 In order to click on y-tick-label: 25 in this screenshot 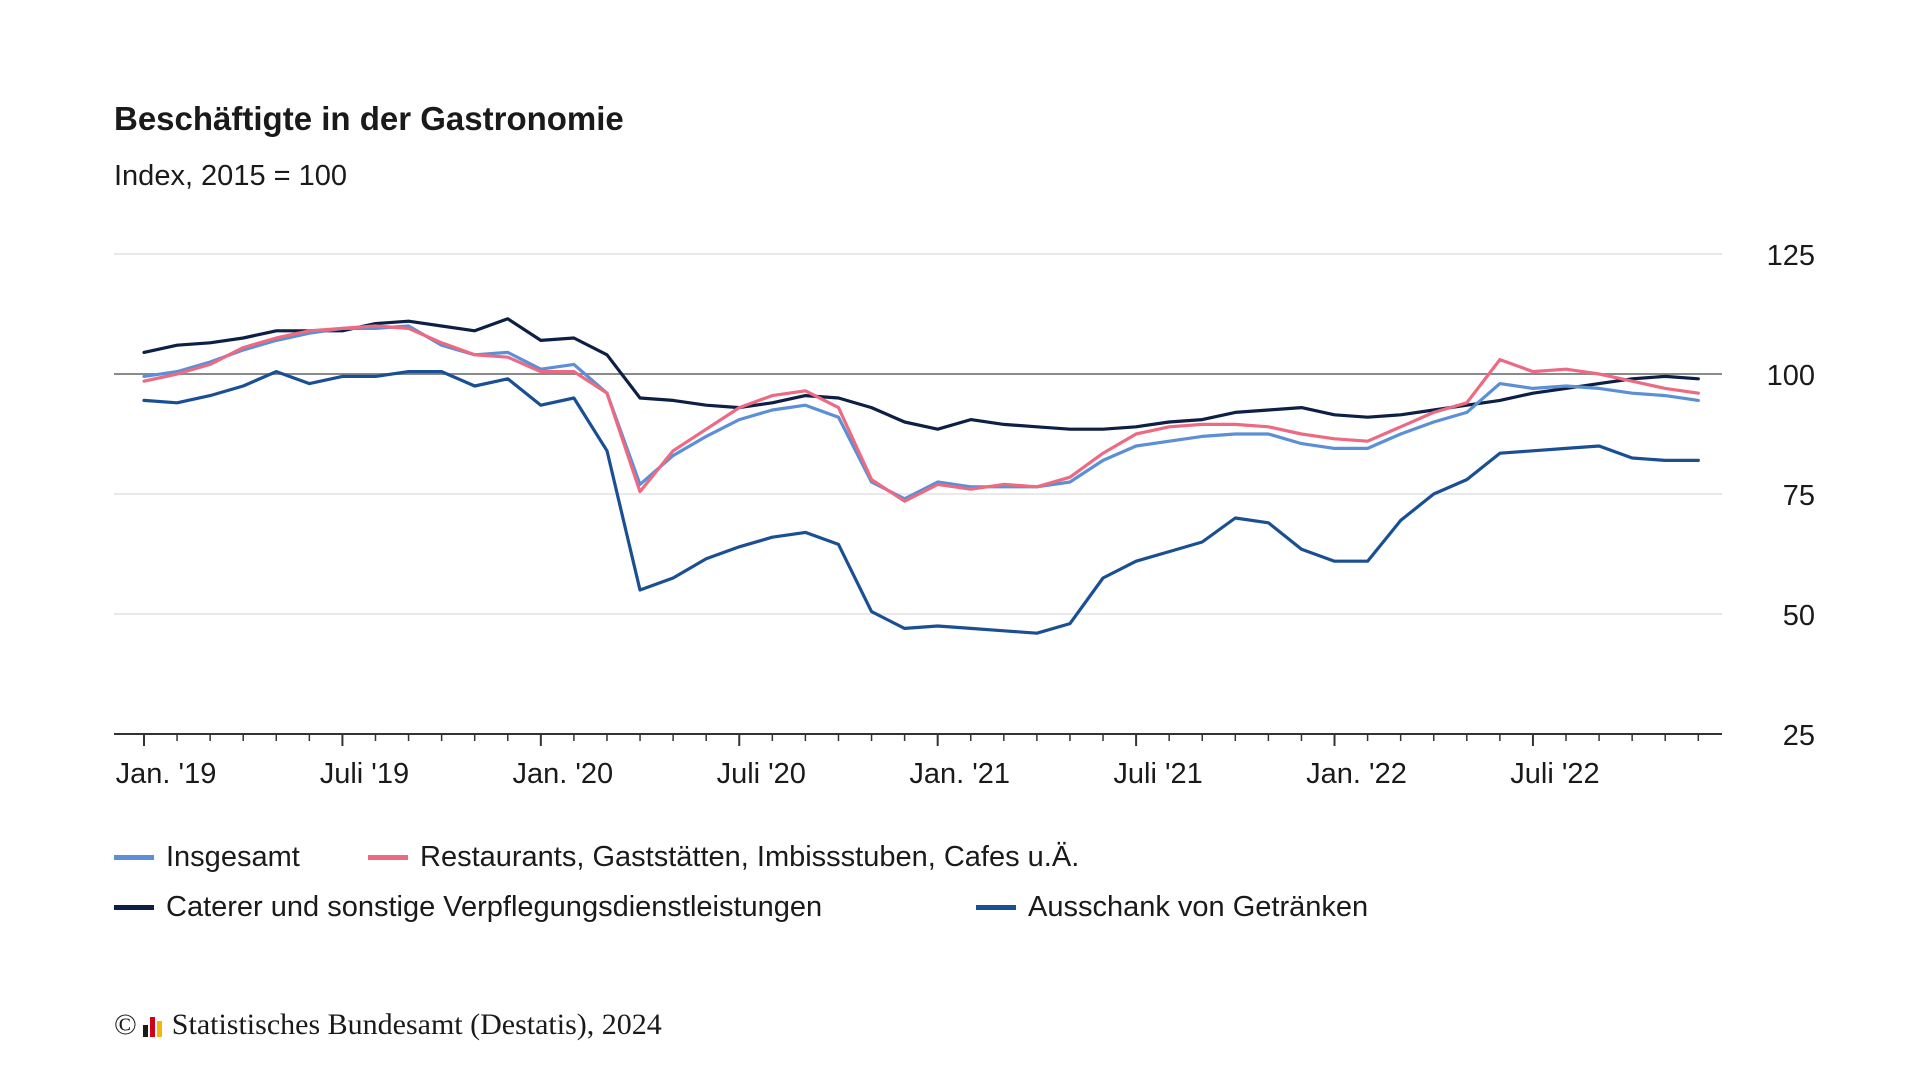, I will do `click(1799, 736)`.